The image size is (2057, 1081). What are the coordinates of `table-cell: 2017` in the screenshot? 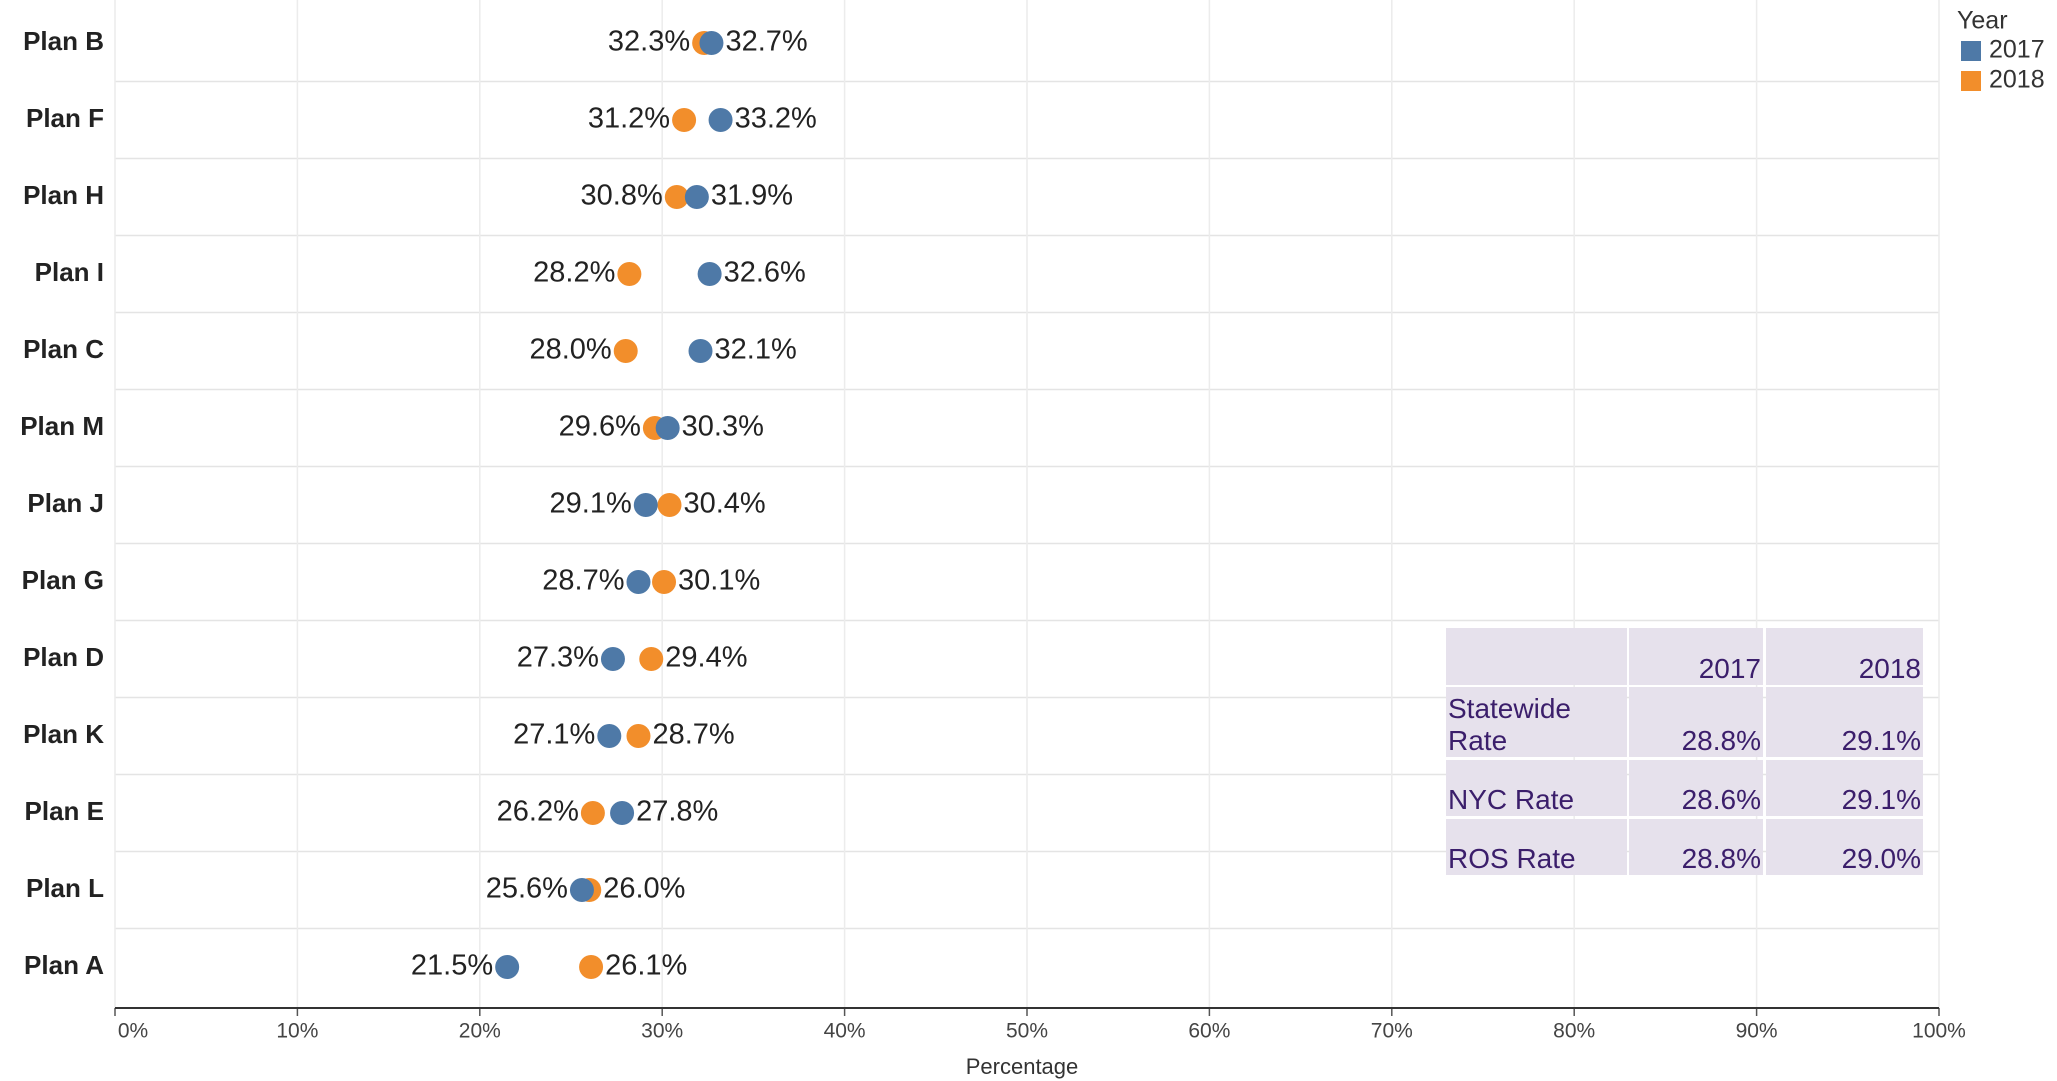 It's located at (1696, 656).